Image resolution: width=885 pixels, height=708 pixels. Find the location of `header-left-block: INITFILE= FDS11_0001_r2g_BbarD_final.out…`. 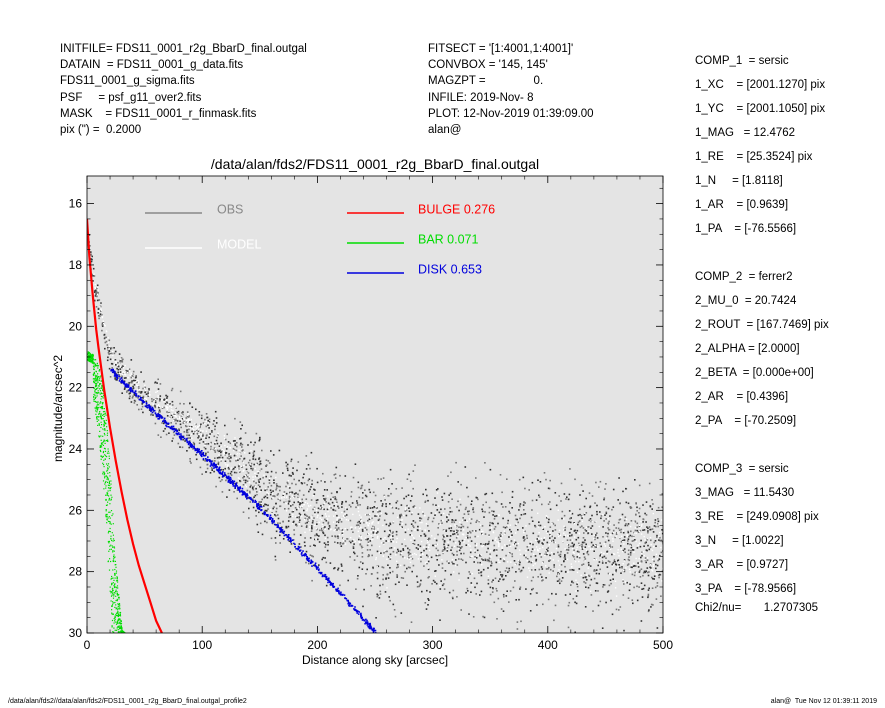

header-left-block: INITFILE= FDS11_0001_r2g_BbarD_final.out… is located at coordinates (183, 89).